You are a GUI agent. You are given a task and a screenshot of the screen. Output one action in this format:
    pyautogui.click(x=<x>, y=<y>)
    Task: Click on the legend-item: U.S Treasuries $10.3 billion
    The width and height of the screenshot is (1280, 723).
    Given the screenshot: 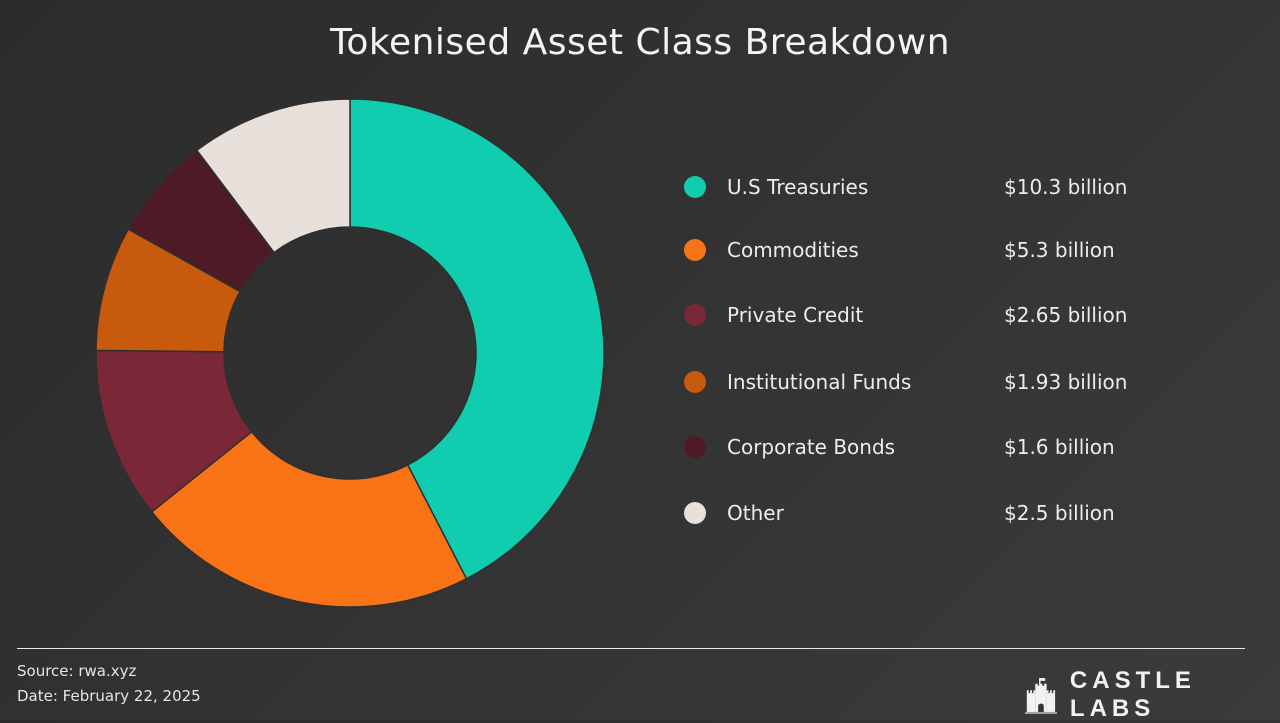 What is the action you would take?
    pyautogui.click(x=934, y=187)
    